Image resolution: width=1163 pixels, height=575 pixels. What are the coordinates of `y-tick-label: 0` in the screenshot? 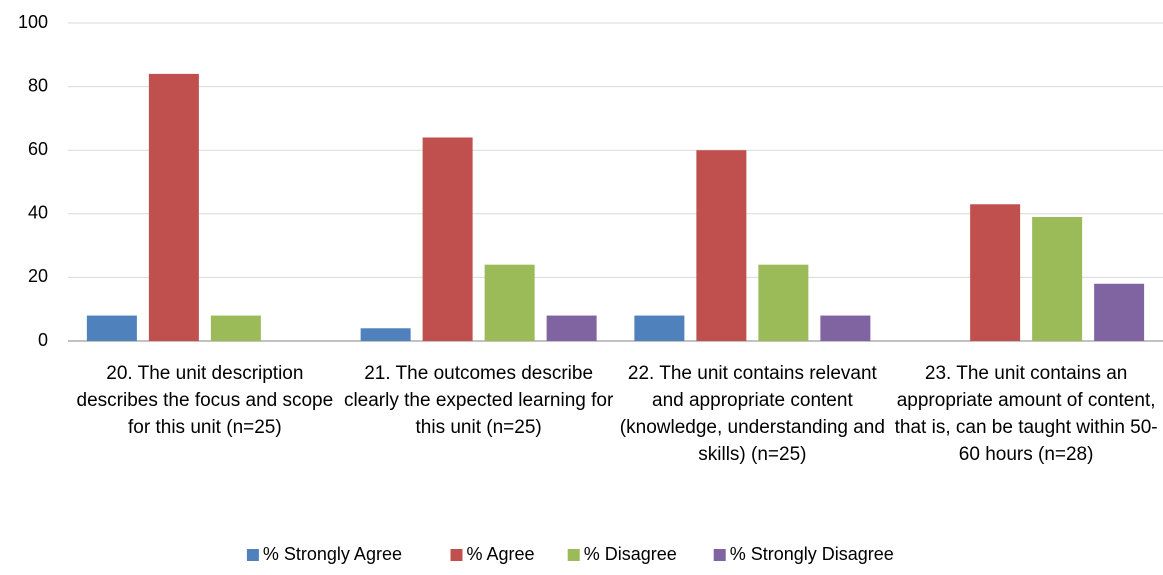 It's located at (43, 340).